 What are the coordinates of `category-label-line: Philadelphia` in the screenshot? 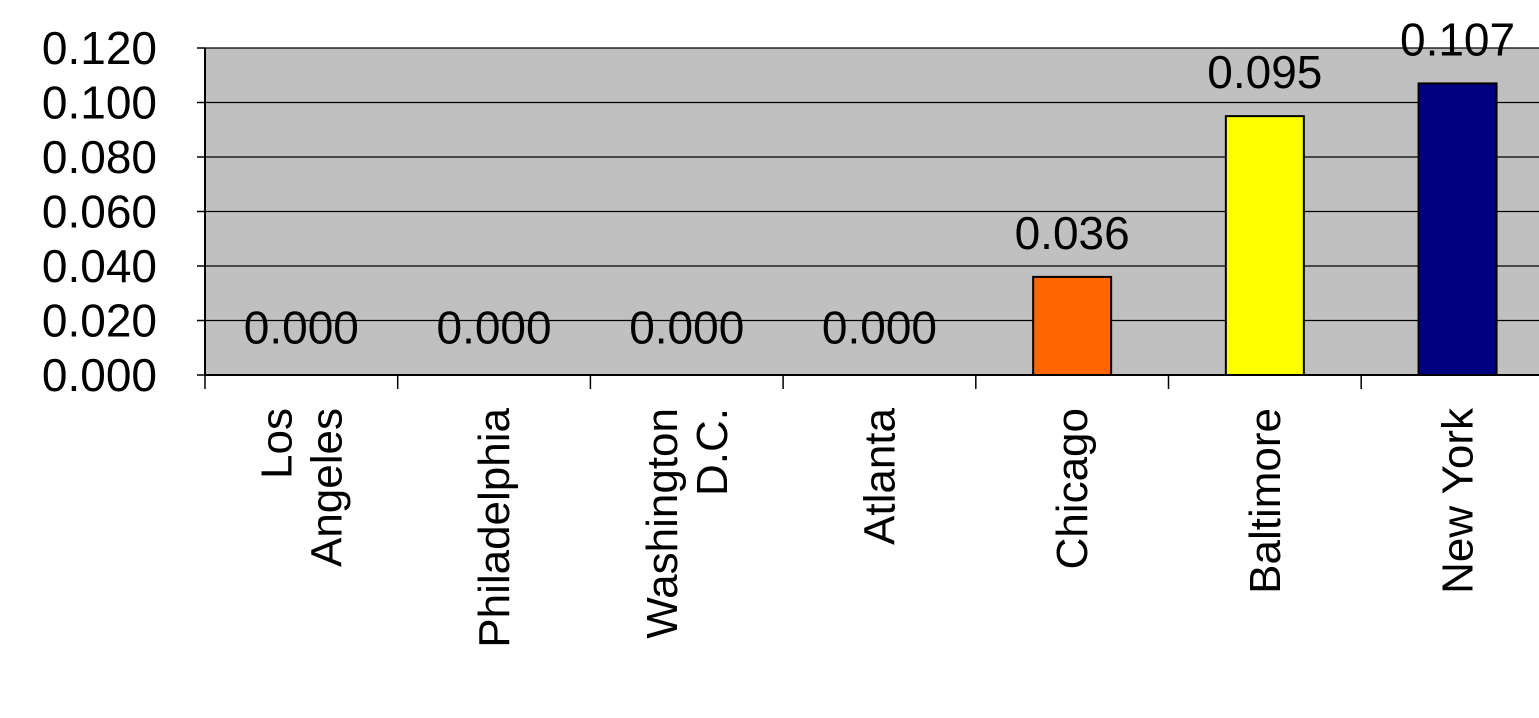 It's located at (494, 527).